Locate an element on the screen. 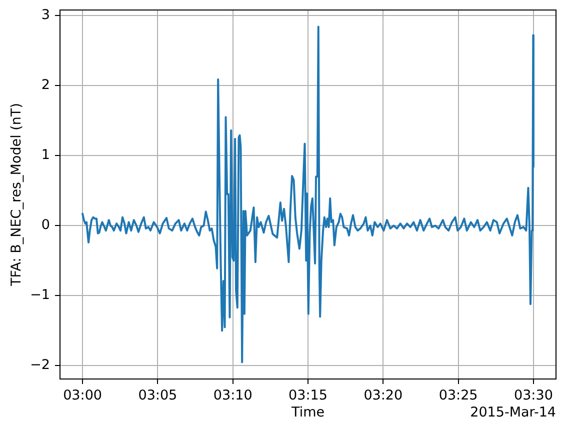  x-tick-label: 03:00 is located at coordinates (82, 396).